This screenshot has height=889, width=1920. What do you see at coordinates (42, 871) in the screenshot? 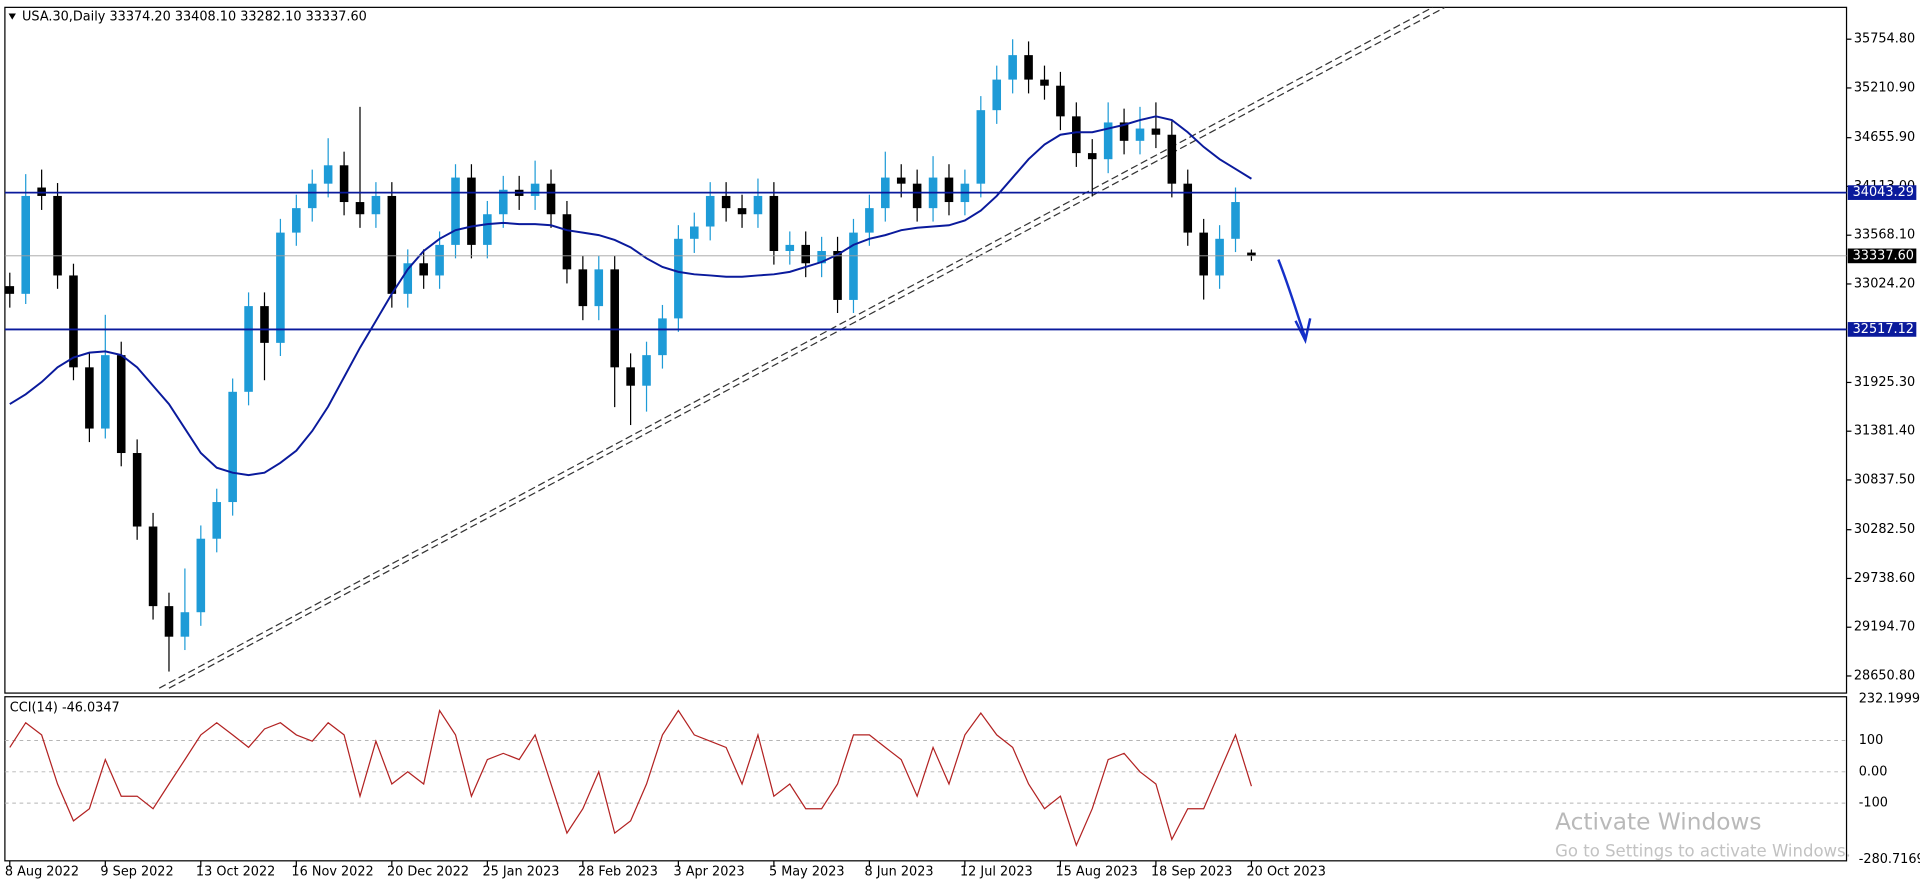
I see `x-tick-label: 8 Aug 2022` at bounding box center [42, 871].